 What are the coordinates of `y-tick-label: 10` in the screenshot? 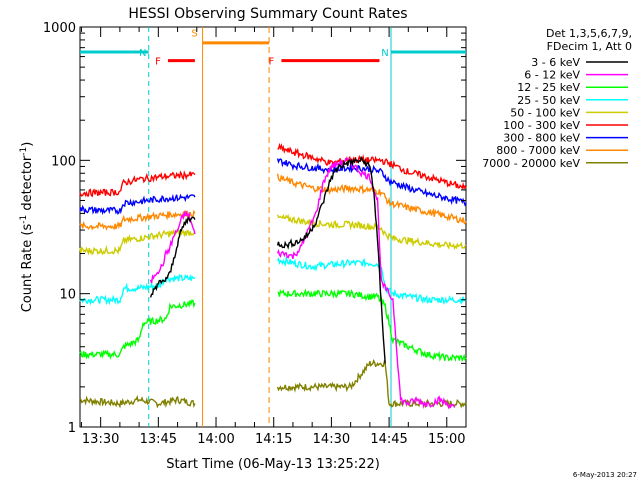 It's located at (67, 295).